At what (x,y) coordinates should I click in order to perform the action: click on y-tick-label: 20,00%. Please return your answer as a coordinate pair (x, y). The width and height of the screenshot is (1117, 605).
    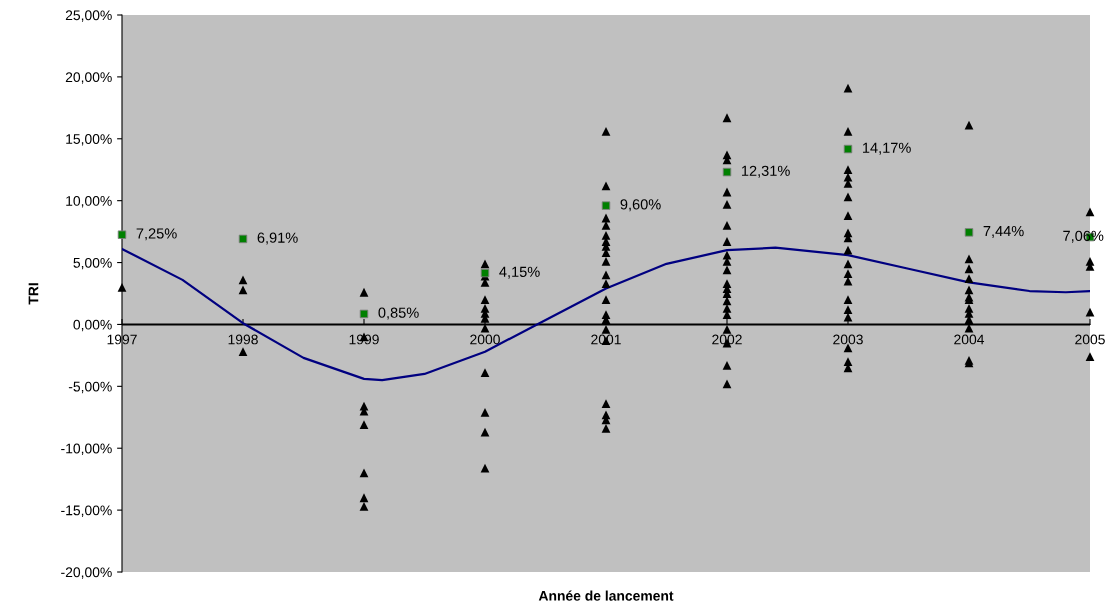
    Looking at the image, I should click on (88, 78).